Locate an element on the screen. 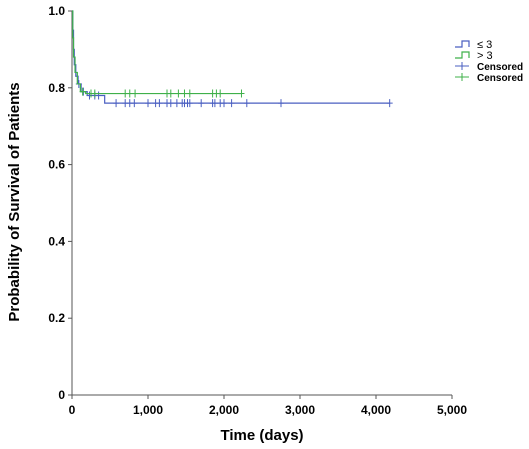 The width and height of the screenshot is (529, 449). y-tick-label: 0.6 is located at coordinates (56, 165).